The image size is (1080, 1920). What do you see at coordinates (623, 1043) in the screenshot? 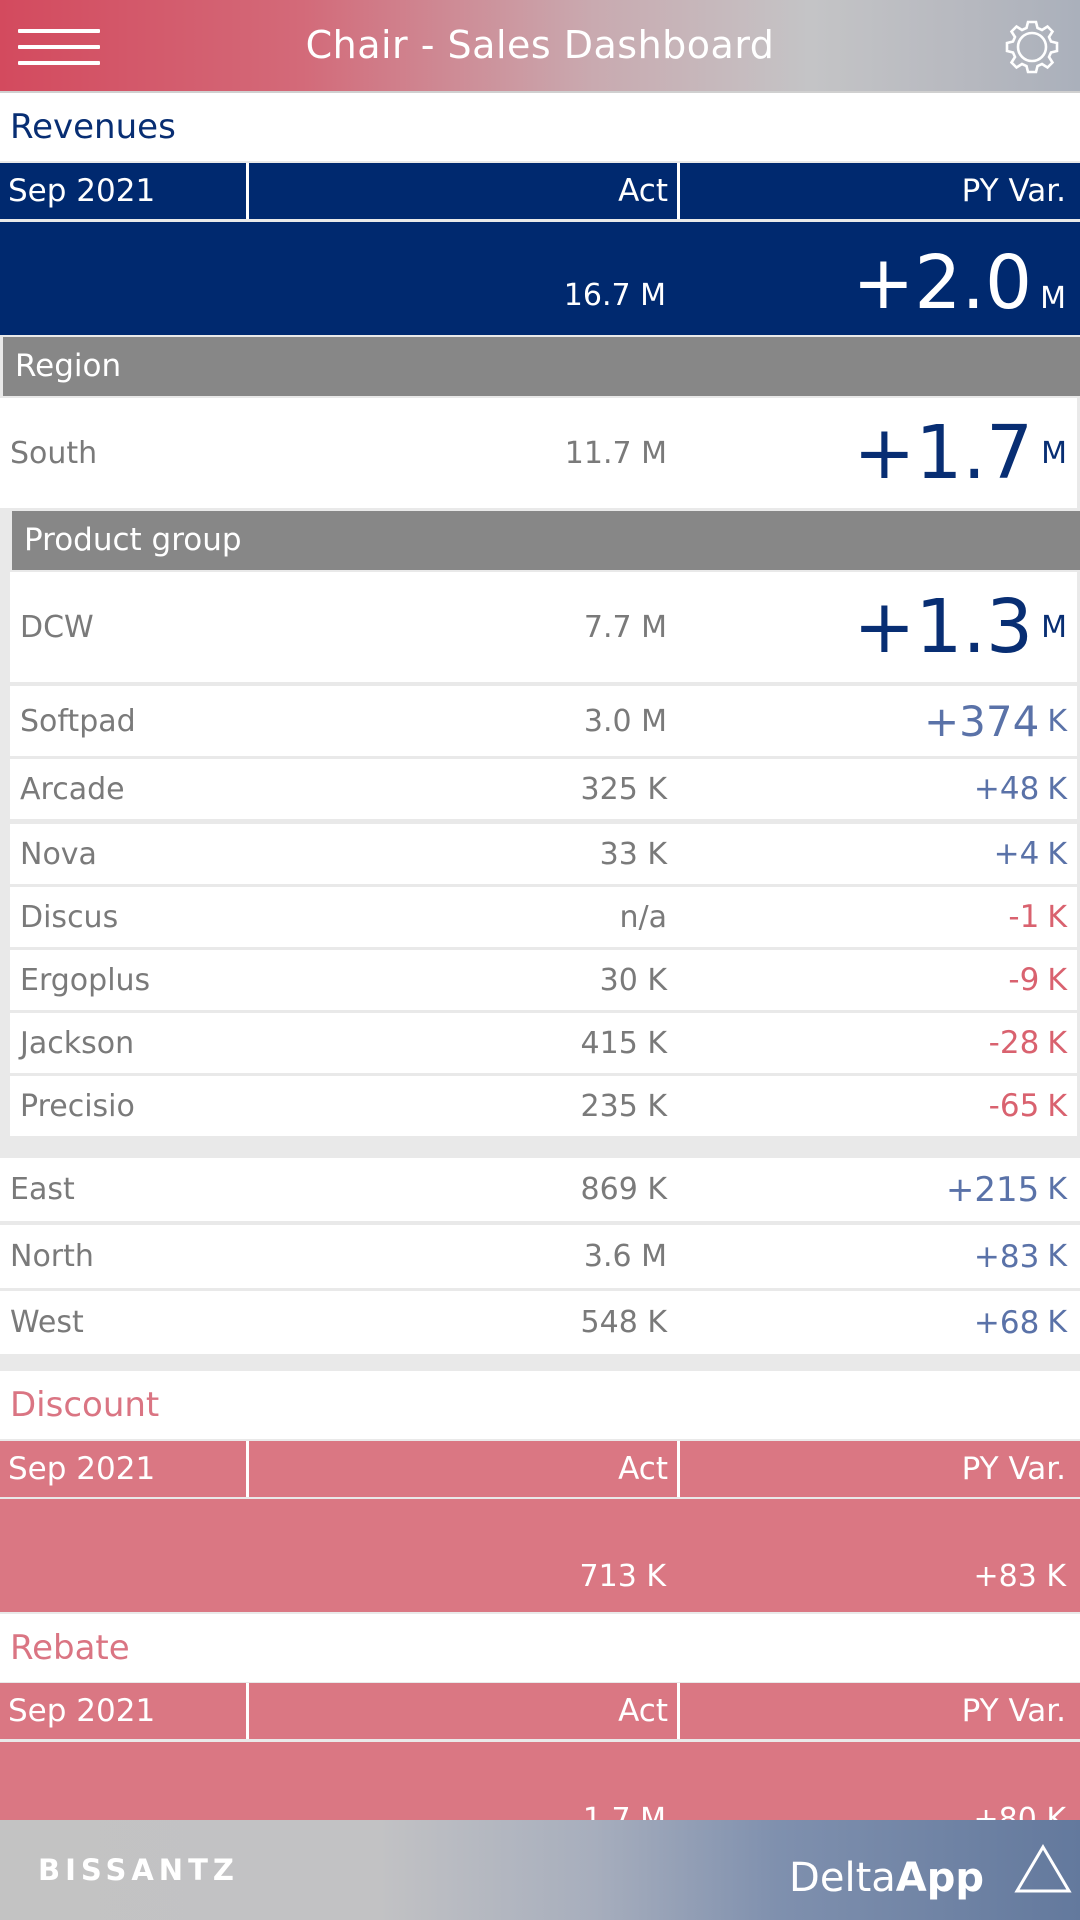
I see `row-act: 415 K` at bounding box center [623, 1043].